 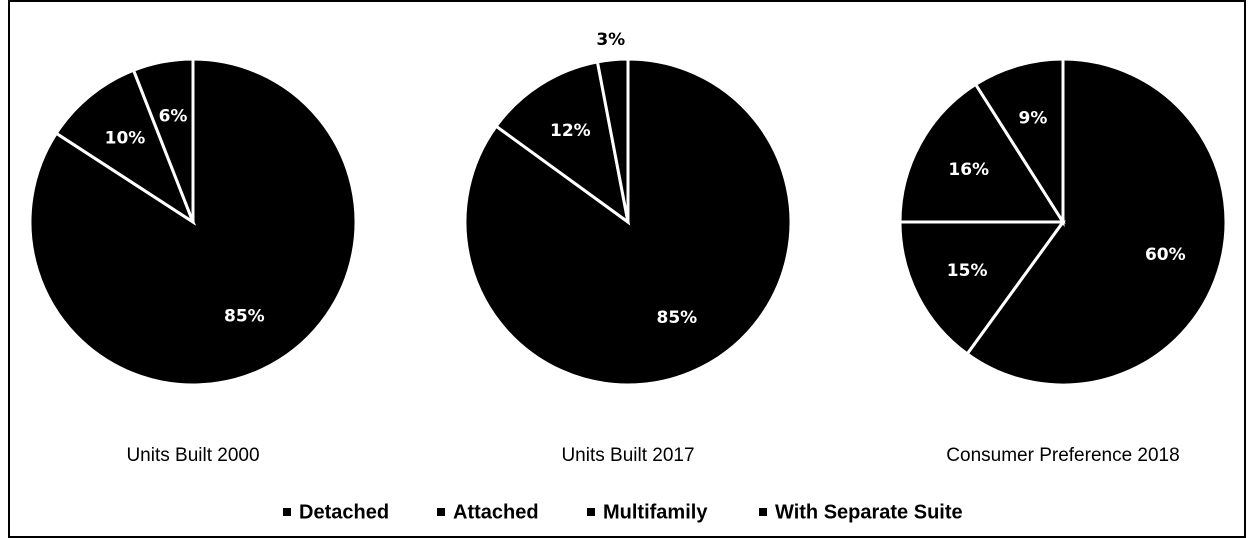 I want to click on slice-label: 9%, so click(x=1033, y=119).